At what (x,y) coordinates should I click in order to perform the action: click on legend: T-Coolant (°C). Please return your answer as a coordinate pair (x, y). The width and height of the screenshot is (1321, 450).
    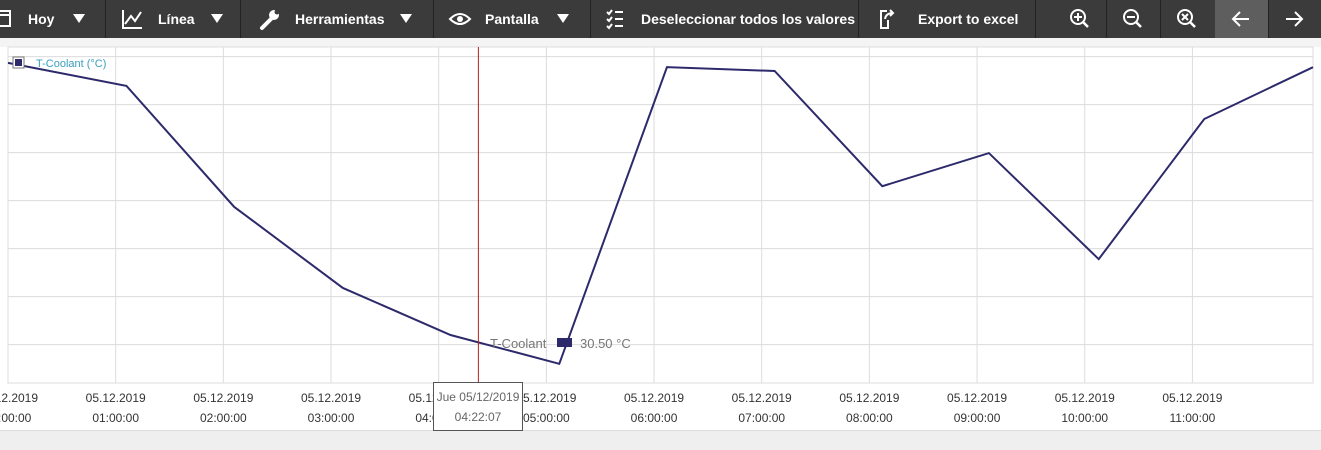
    Looking at the image, I should click on (59, 63).